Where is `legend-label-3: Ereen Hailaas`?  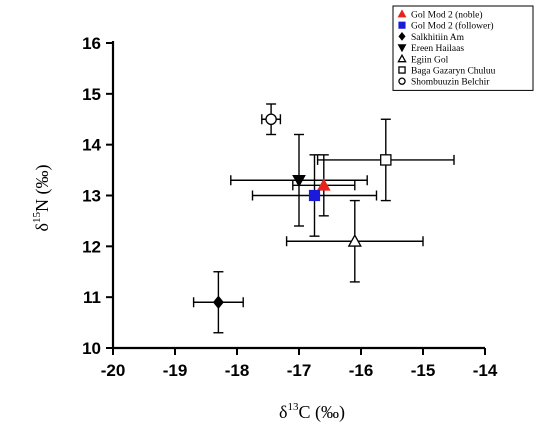
legend-label-3: Ereen Hailaas is located at coordinates (437, 49).